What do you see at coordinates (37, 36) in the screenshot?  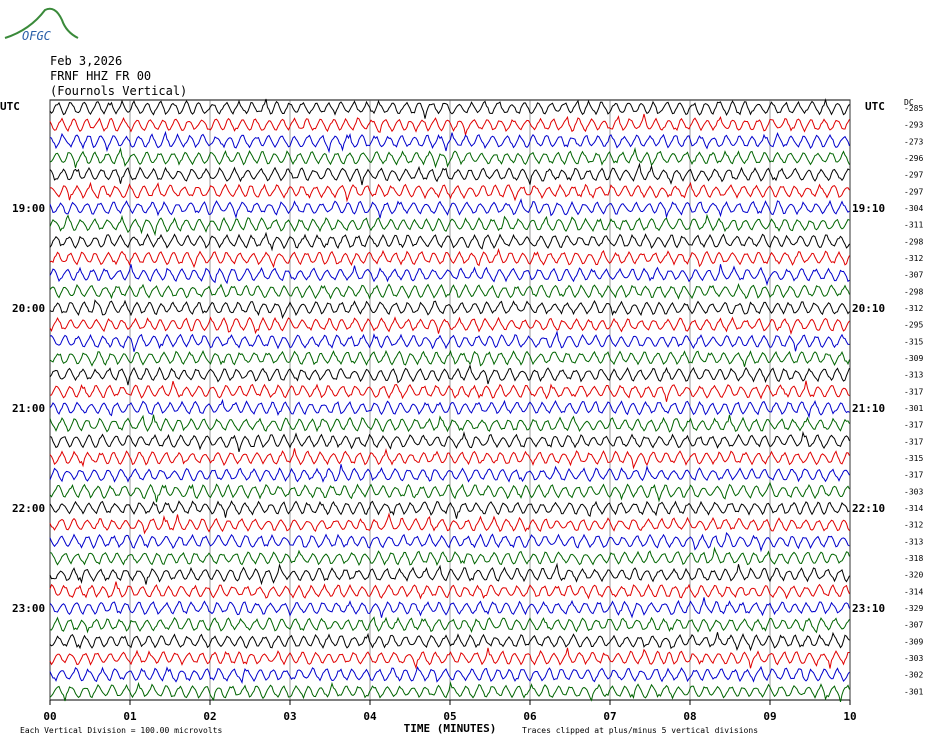 I see `logo: OFGC` at bounding box center [37, 36].